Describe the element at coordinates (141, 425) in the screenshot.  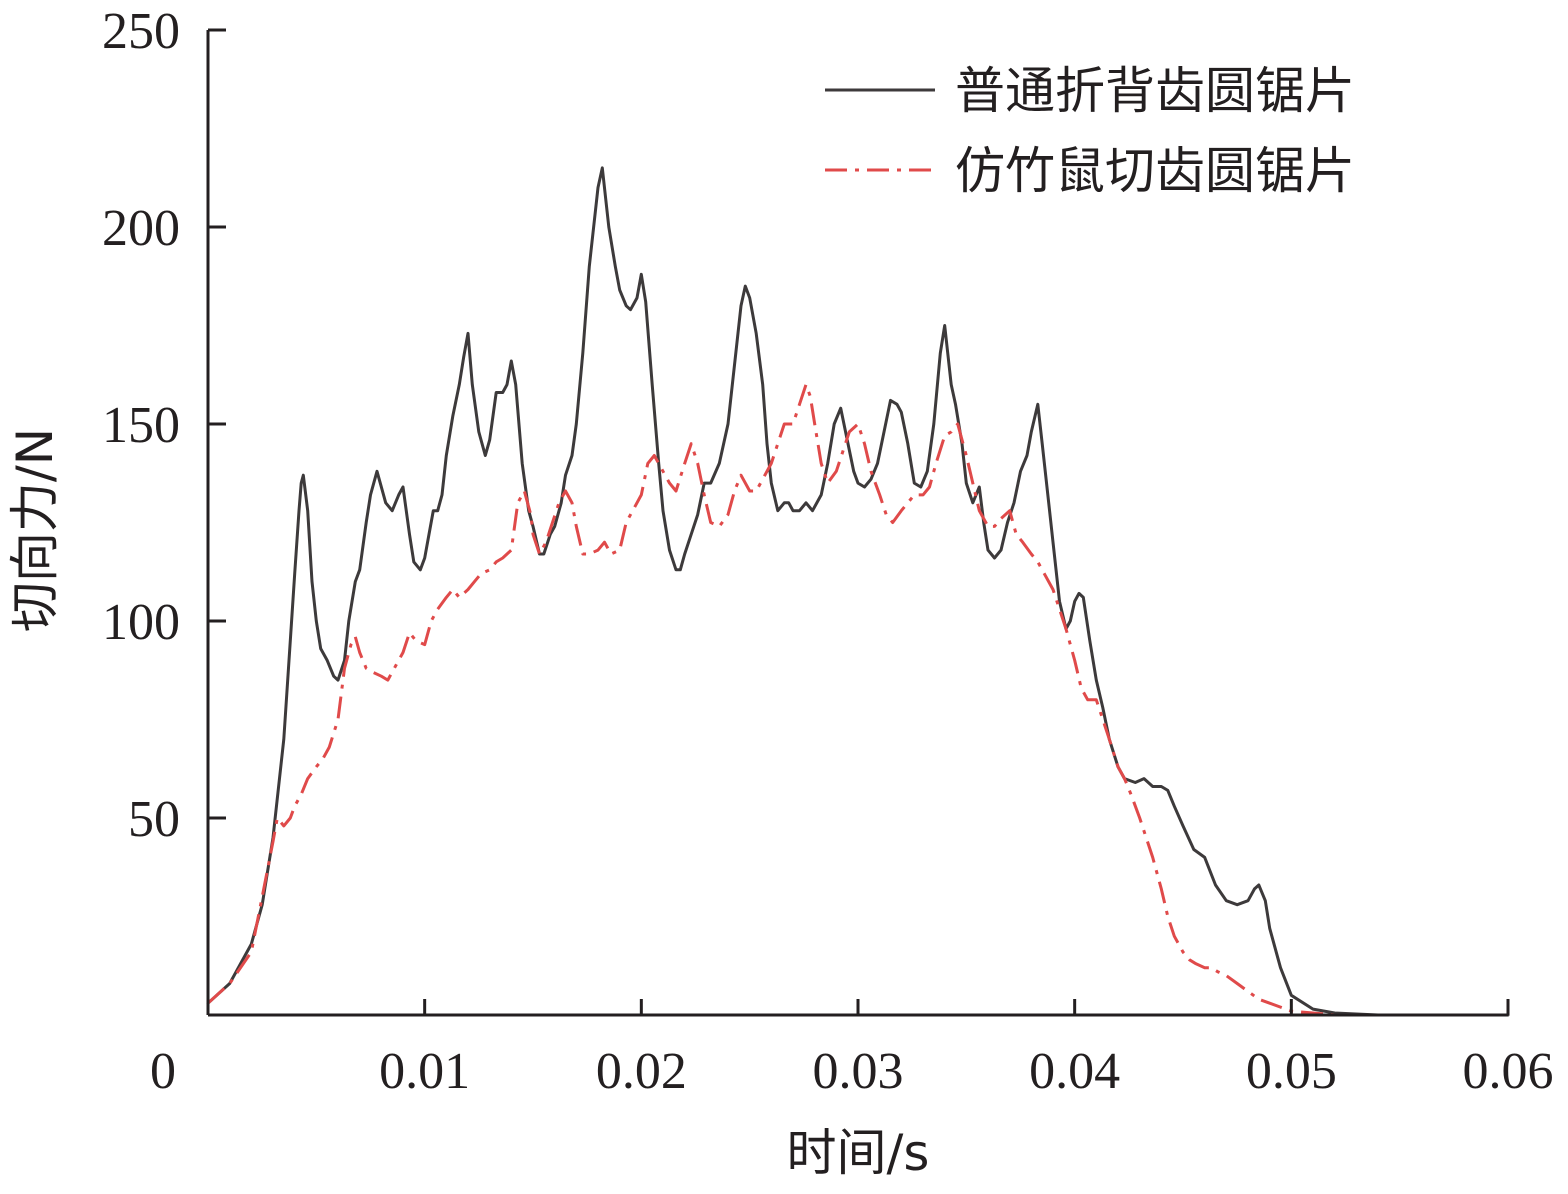
I see `y-tick-label: 150` at that location.